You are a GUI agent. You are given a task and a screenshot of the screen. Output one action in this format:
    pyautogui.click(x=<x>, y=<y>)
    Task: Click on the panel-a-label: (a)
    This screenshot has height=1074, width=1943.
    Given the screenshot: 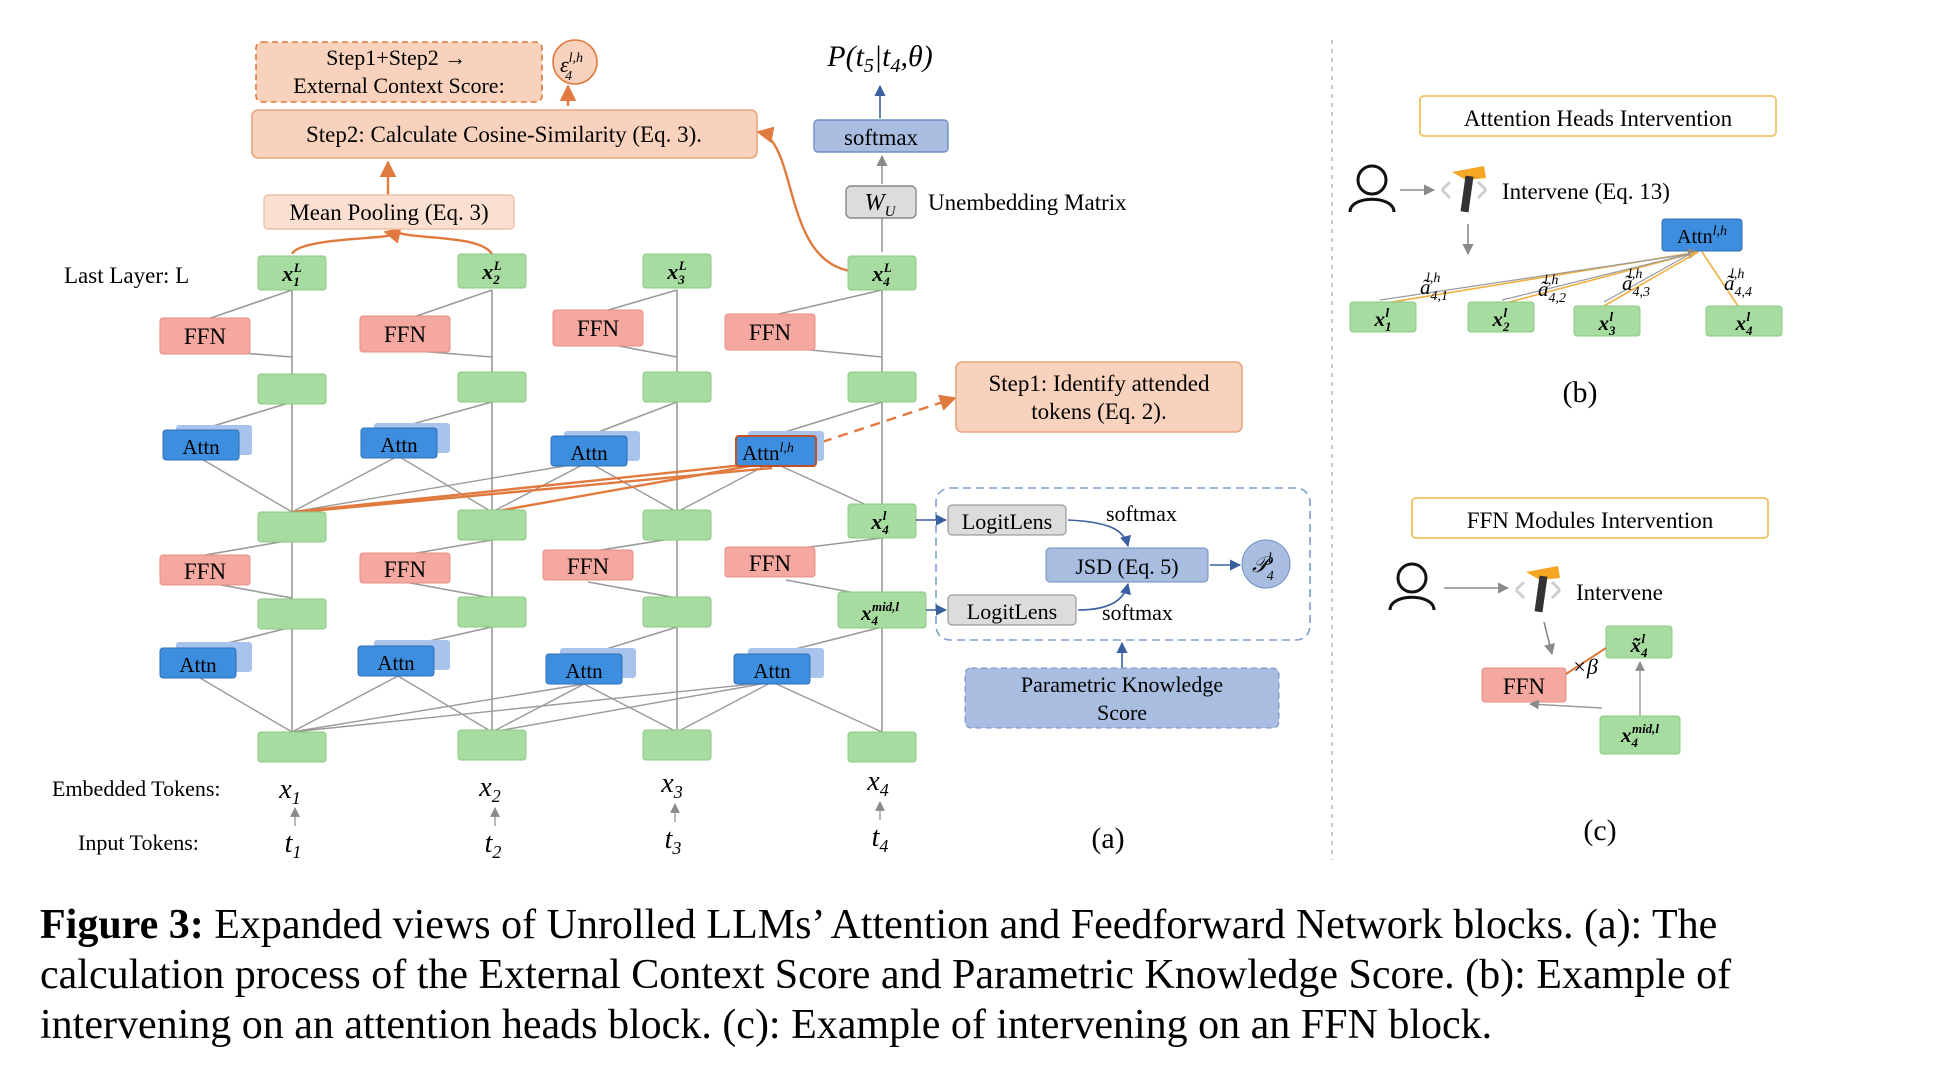 What is the action you would take?
    pyautogui.click(x=1107, y=838)
    